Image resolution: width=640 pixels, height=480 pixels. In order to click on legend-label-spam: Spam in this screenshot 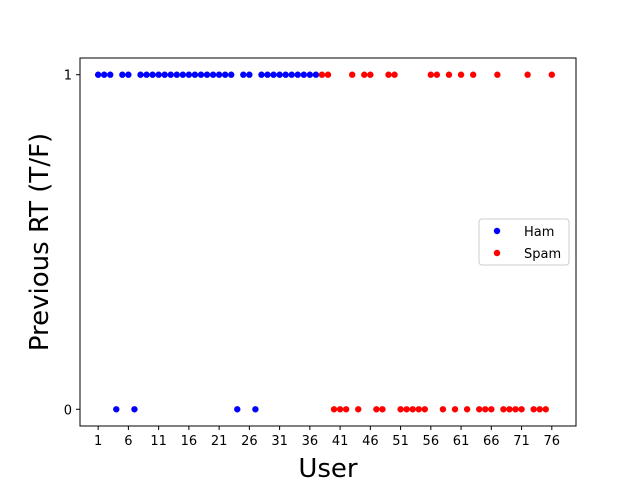, I will do `click(542, 254)`.